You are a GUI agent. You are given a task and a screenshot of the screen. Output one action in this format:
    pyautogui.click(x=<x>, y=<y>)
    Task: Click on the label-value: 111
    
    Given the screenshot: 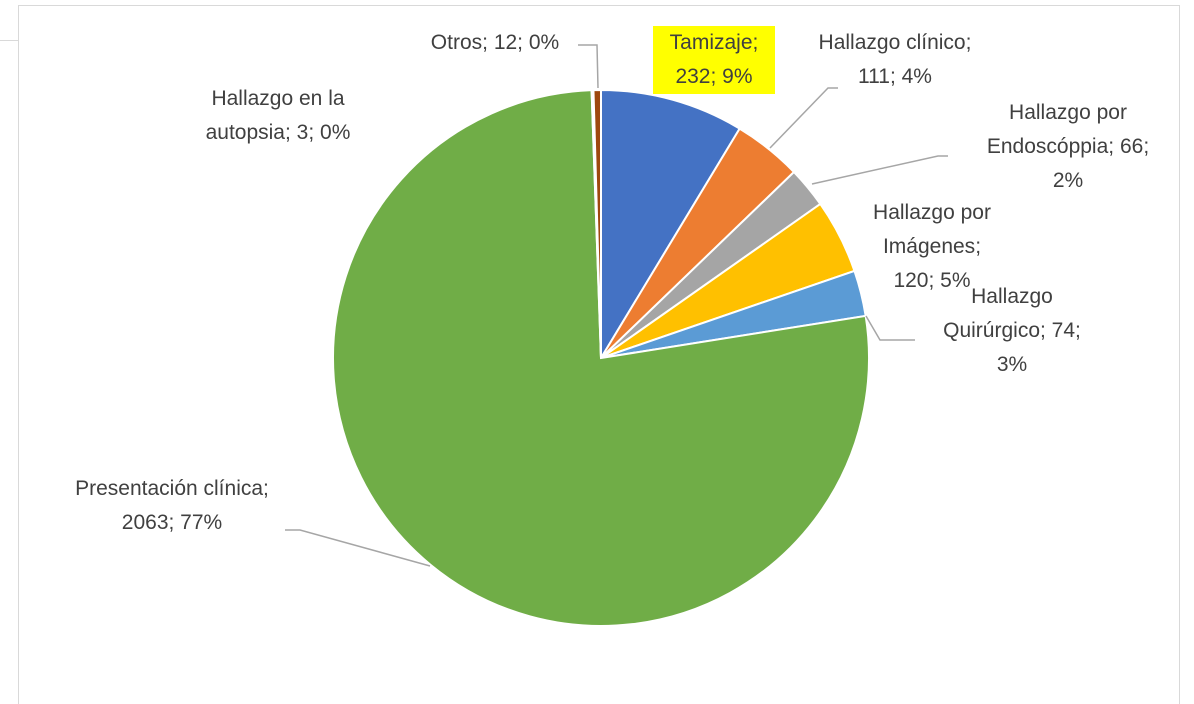 What is the action you would take?
    pyautogui.click(x=874, y=76)
    